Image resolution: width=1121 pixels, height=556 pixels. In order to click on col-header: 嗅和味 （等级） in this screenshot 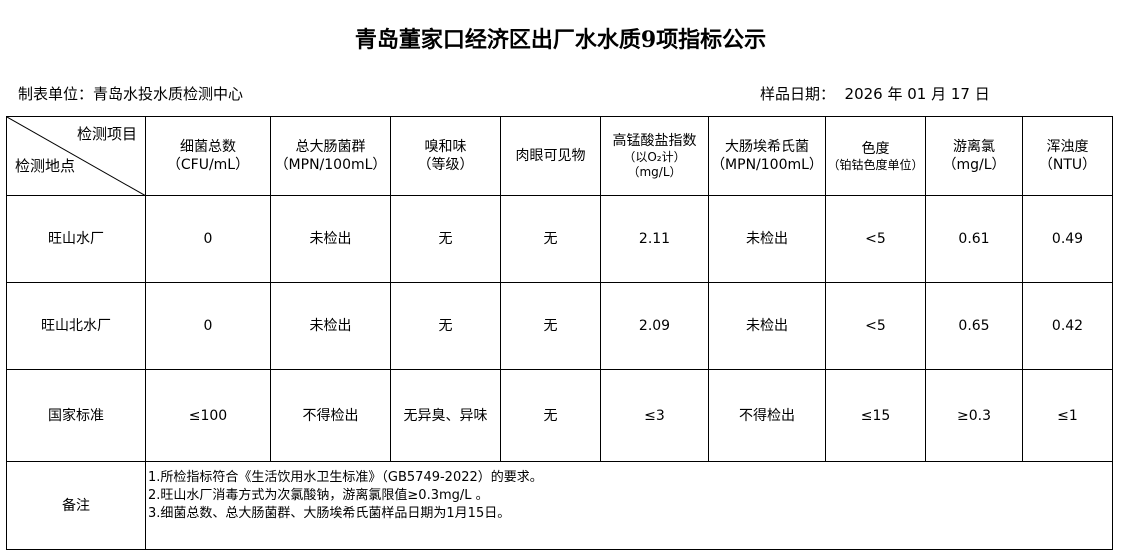, I will do `click(445, 156)`.